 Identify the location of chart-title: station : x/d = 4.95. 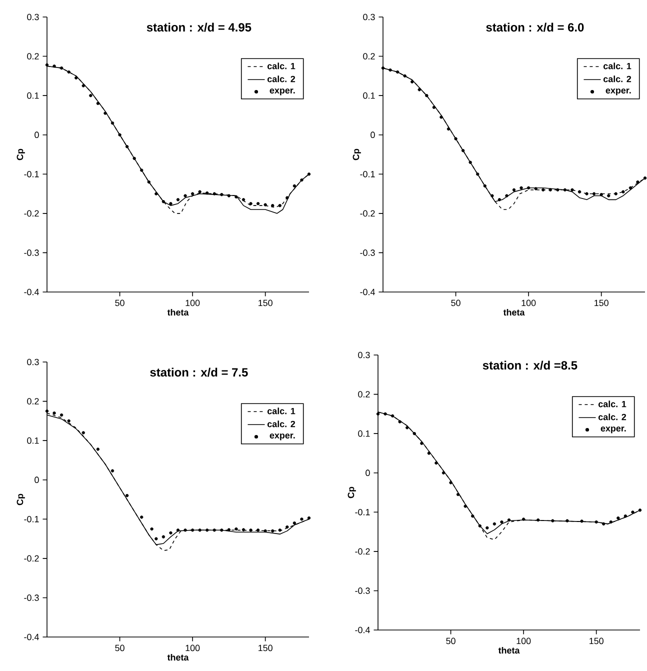
(199, 27).